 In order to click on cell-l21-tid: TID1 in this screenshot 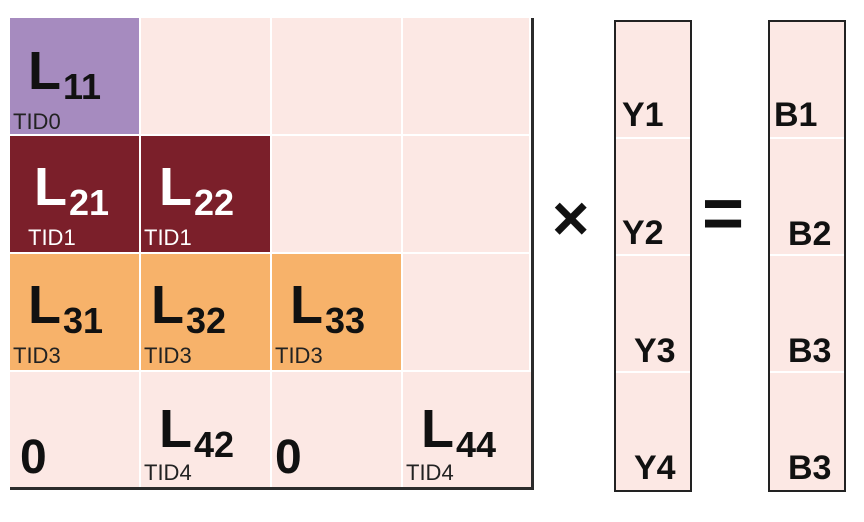, I will do `click(52, 237)`.